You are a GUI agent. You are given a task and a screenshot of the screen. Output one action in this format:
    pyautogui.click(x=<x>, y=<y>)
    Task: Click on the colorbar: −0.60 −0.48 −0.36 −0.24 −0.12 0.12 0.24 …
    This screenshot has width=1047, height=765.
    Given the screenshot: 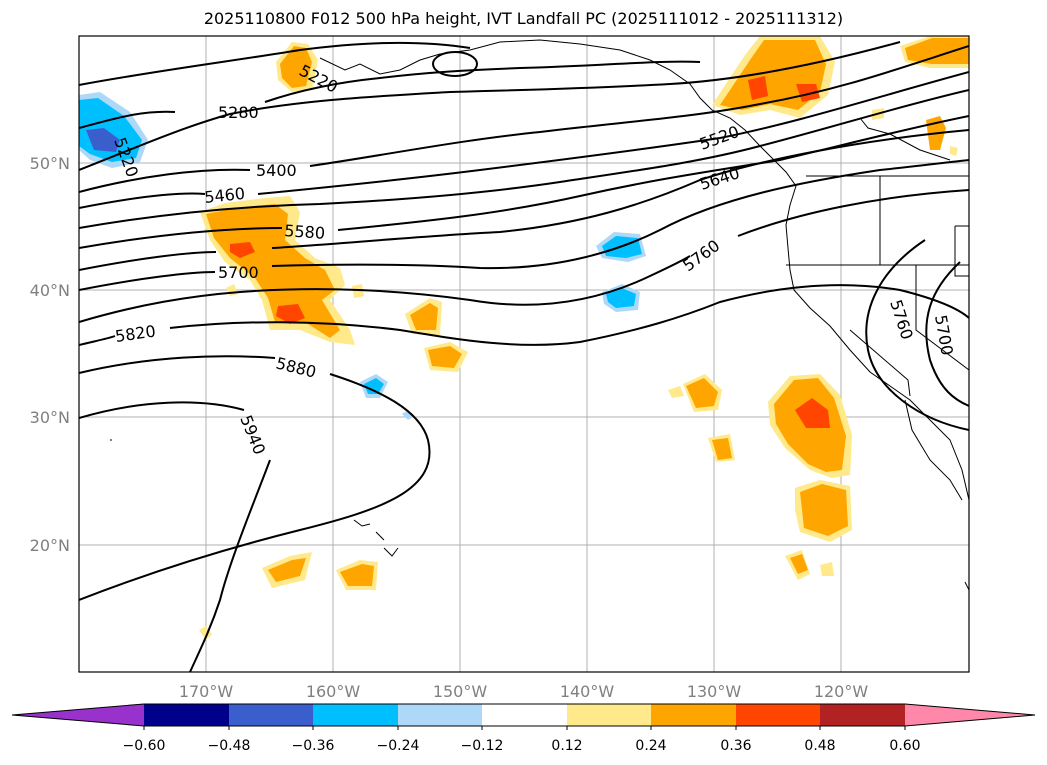 What is the action you would take?
    pyautogui.click(x=523, y=728)
    